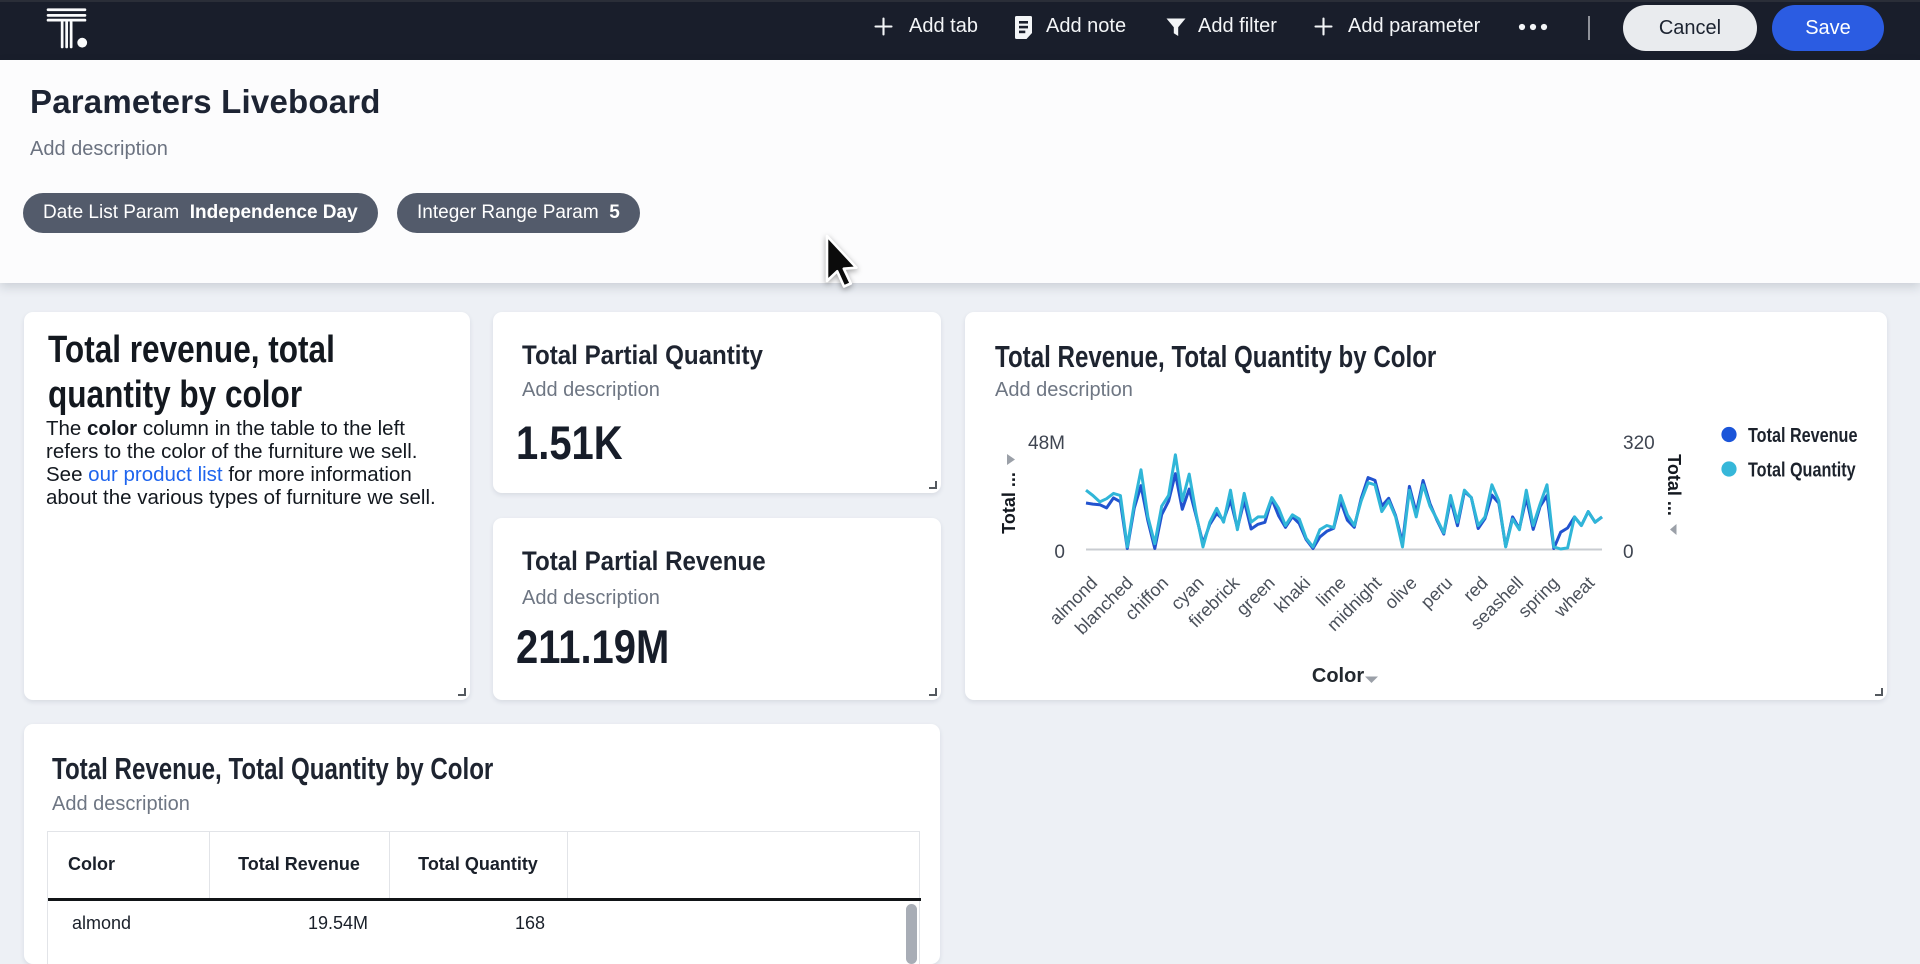 This screenshot has height=964, width=1920. Describe the element at coordinates (1401, 593) in the screenshot. I see `svg-text: olive` at that location.